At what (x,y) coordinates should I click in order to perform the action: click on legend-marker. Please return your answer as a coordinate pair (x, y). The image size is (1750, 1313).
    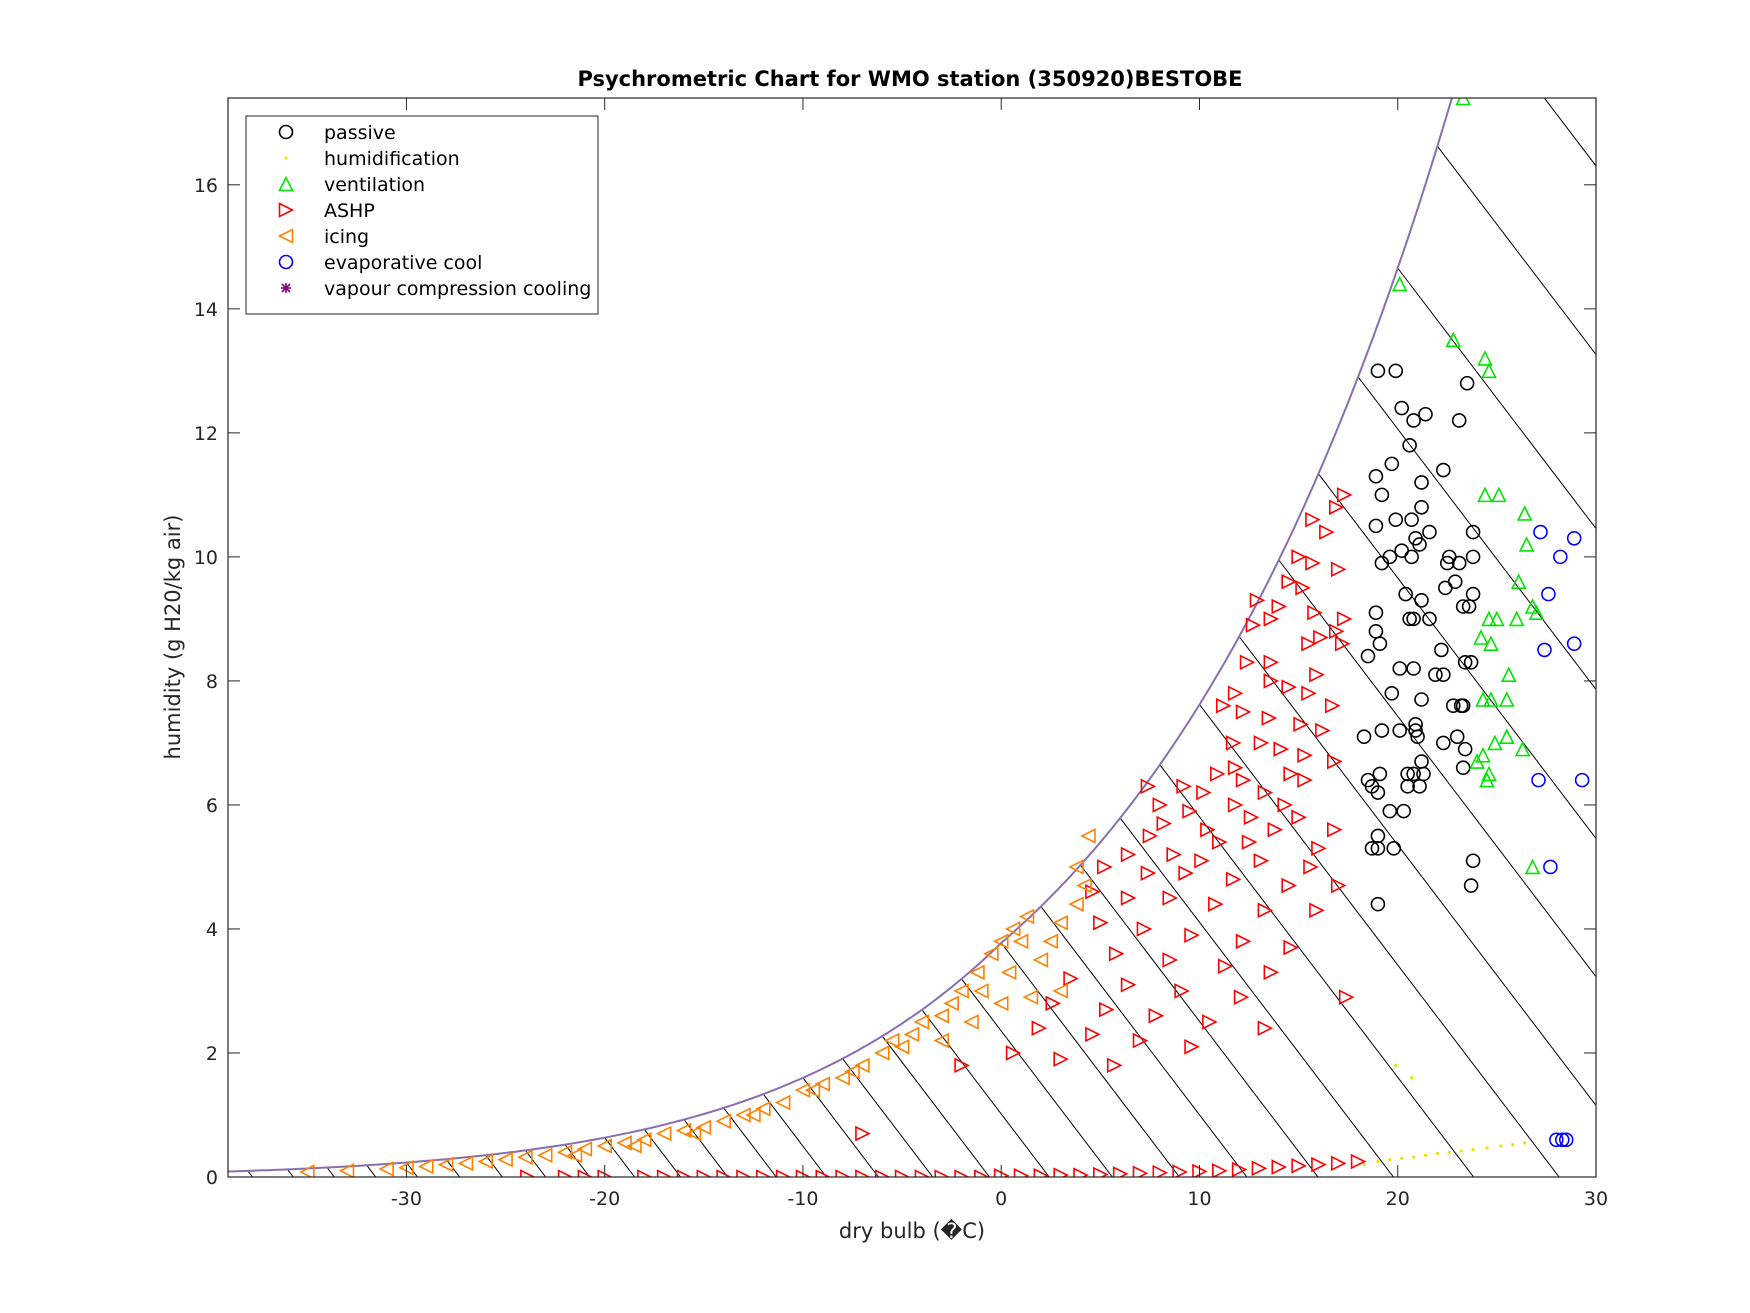
    Looking at the image, I should click on (286, 262).